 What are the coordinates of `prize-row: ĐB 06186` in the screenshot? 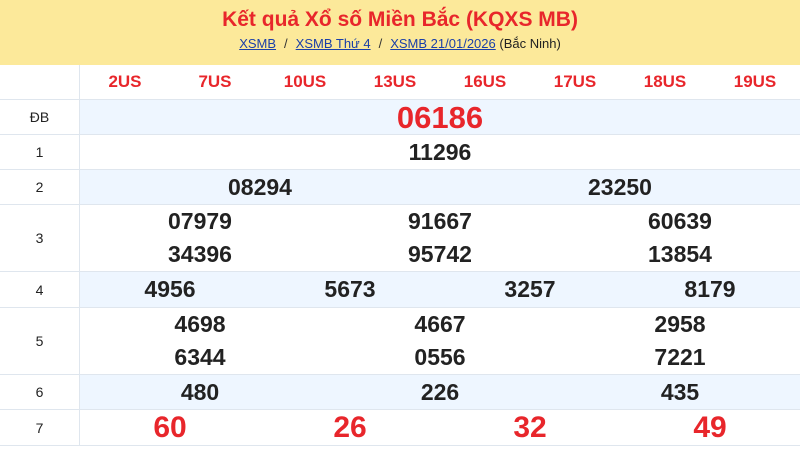 It's located at (400, 117).